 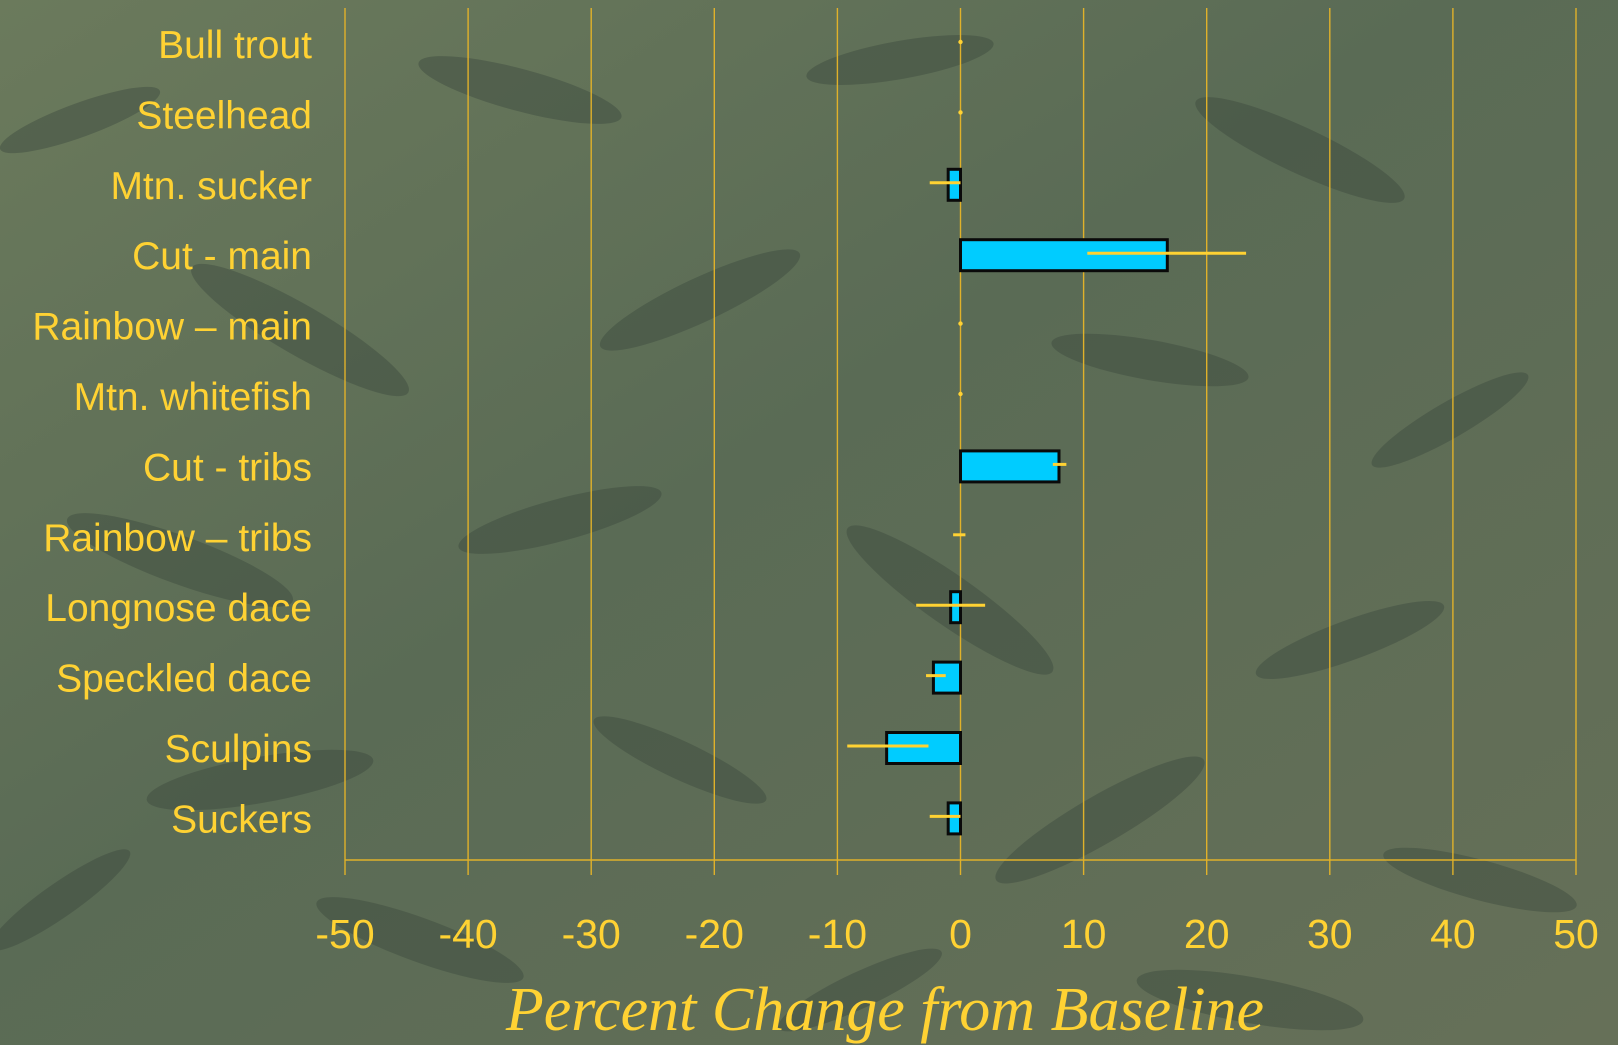 I want to click on bar-group, so click(x=1027, y=501).